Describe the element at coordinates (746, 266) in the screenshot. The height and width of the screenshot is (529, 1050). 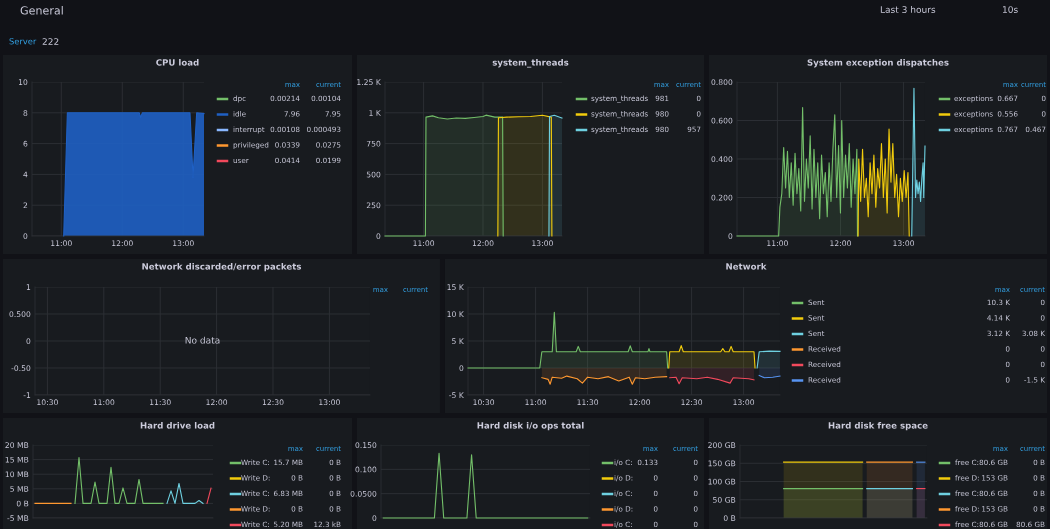
I see `chart-title: Network` at that location.